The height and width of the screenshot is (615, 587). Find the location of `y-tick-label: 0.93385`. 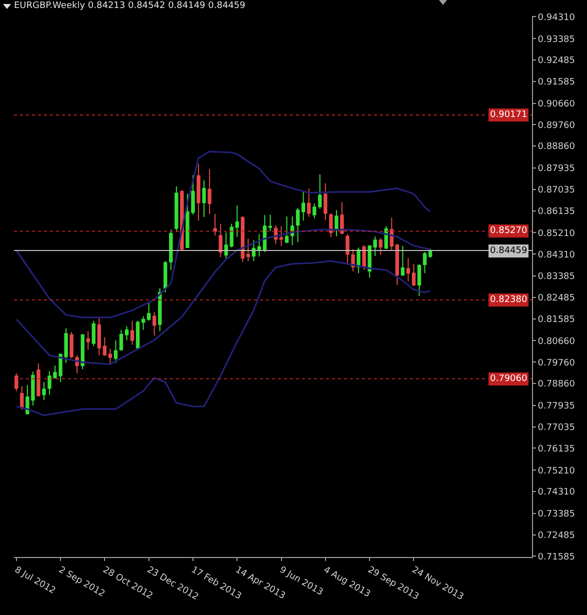

y-tick-label: 0.93385 is located at coordinates (557, 39).